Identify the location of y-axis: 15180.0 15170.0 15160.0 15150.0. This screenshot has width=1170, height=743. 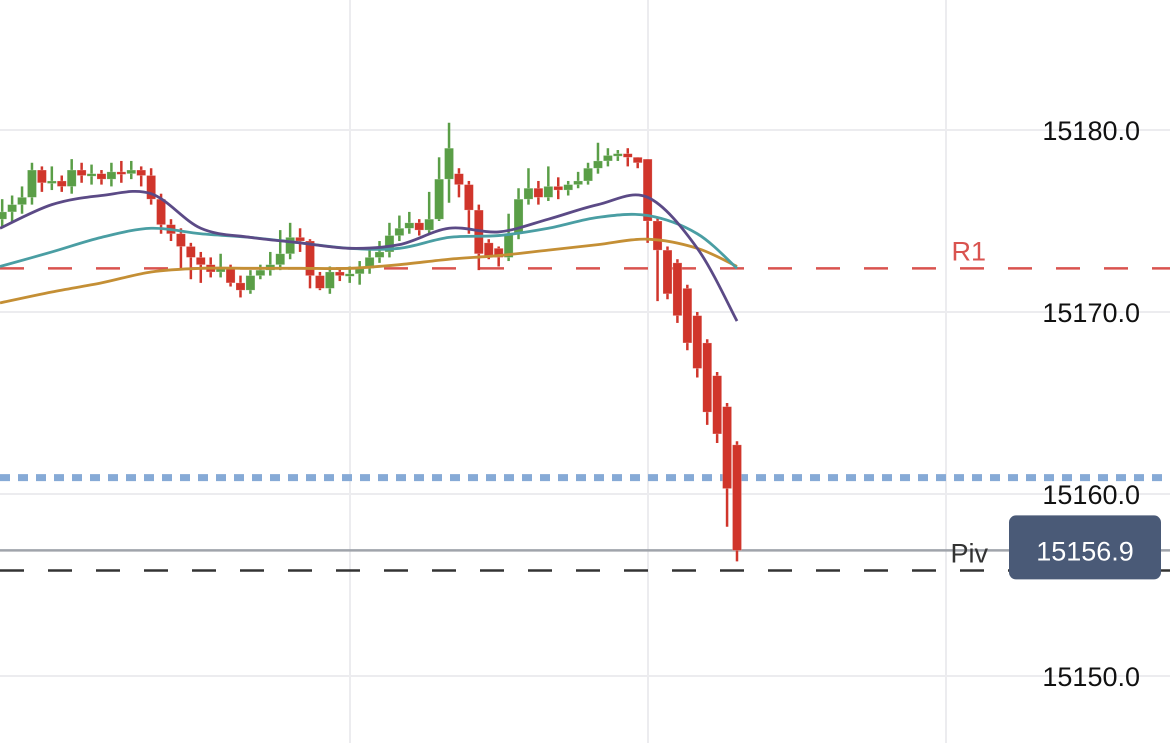
(1091, 404).